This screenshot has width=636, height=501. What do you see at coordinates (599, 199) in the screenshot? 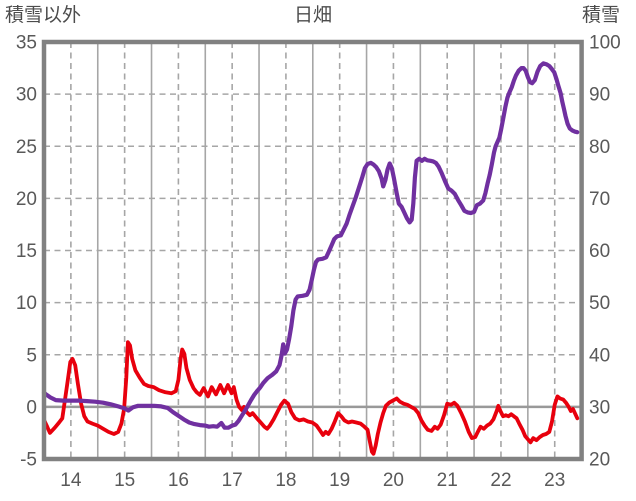
I see `right-axis-tick-label: 70` at bounding box center [599, 199].